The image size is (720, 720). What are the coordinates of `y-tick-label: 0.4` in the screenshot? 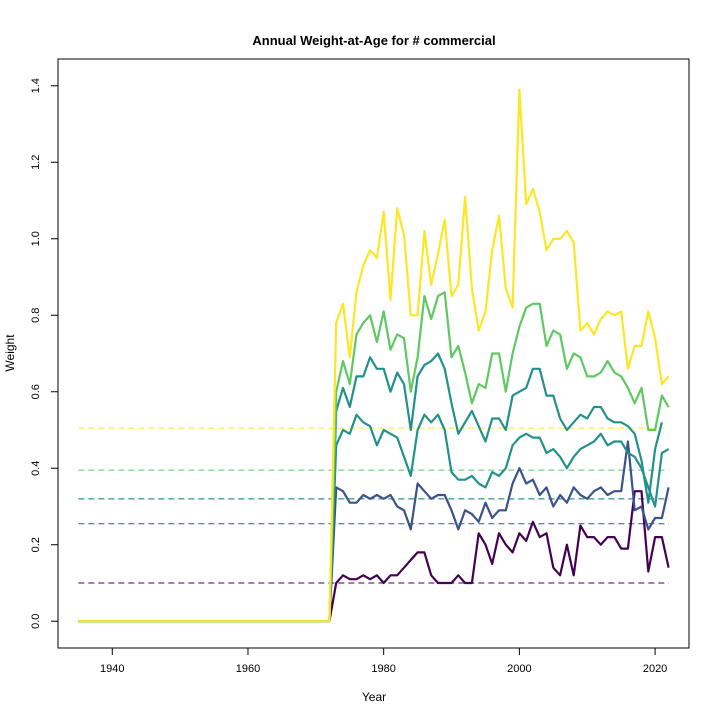 It's located at (36, 468).